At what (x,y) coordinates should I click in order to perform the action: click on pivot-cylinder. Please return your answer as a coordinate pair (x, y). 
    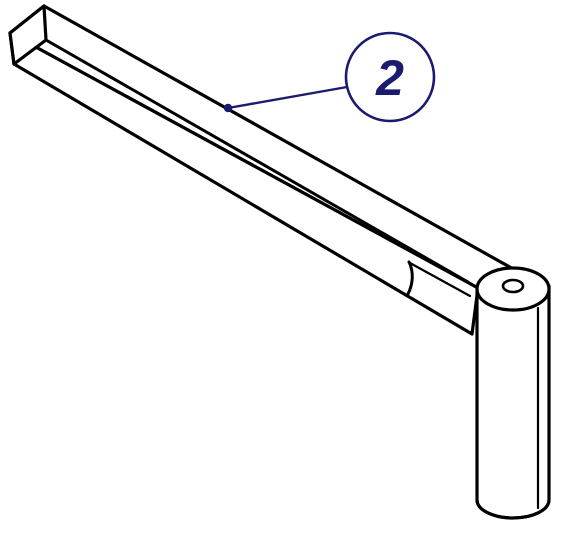
    Looking at the image, I should click on (513, 393).